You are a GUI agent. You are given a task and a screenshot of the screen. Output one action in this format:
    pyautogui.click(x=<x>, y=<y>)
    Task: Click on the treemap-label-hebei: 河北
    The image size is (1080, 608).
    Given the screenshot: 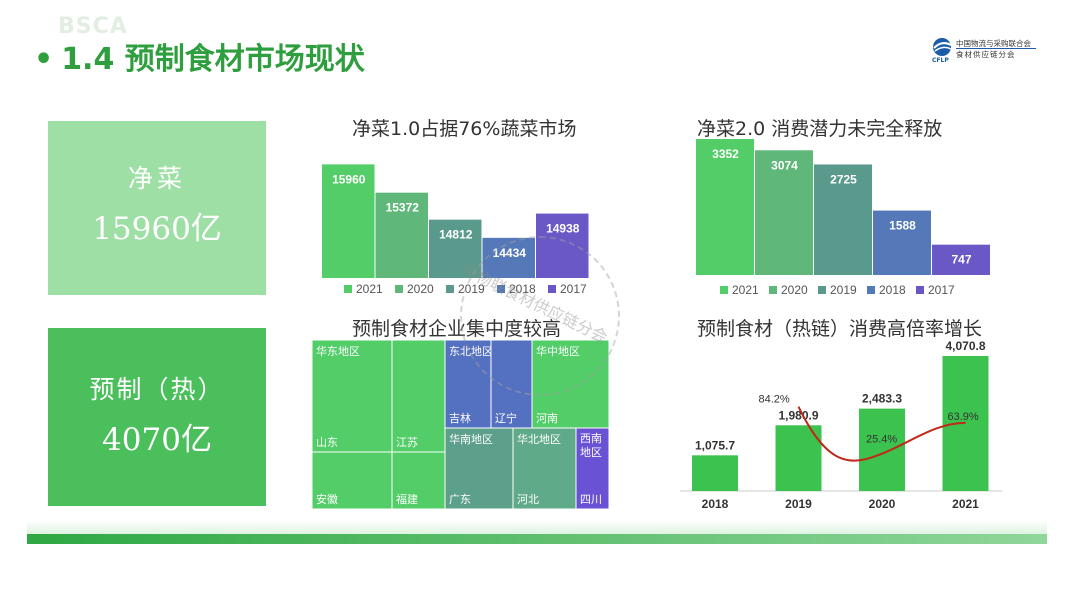 What is the action you would take?
    pyautogui.click(x=528, y=499)
    